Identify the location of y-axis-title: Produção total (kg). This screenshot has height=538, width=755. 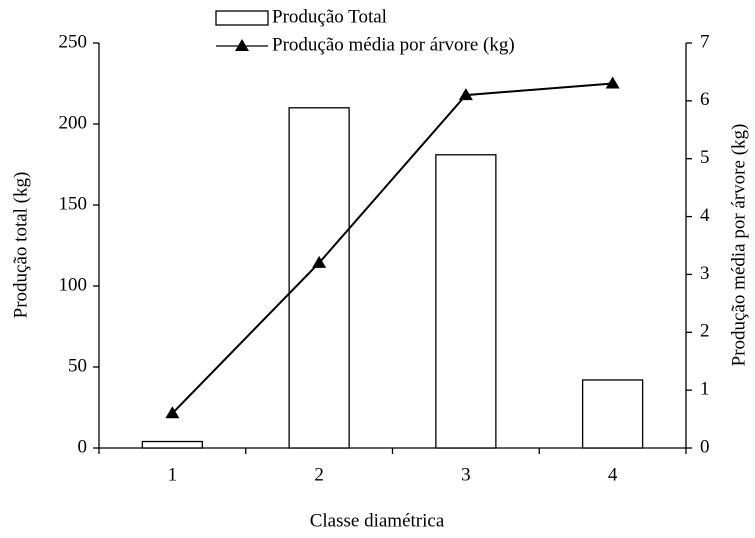
(20, 245).